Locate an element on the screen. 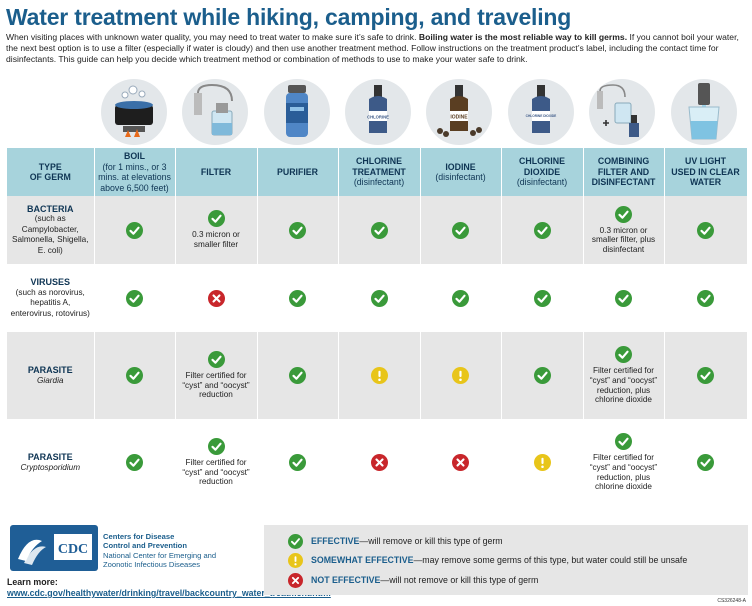  iodine-bottle-label: IODINE is located at coordinates (459, 118).